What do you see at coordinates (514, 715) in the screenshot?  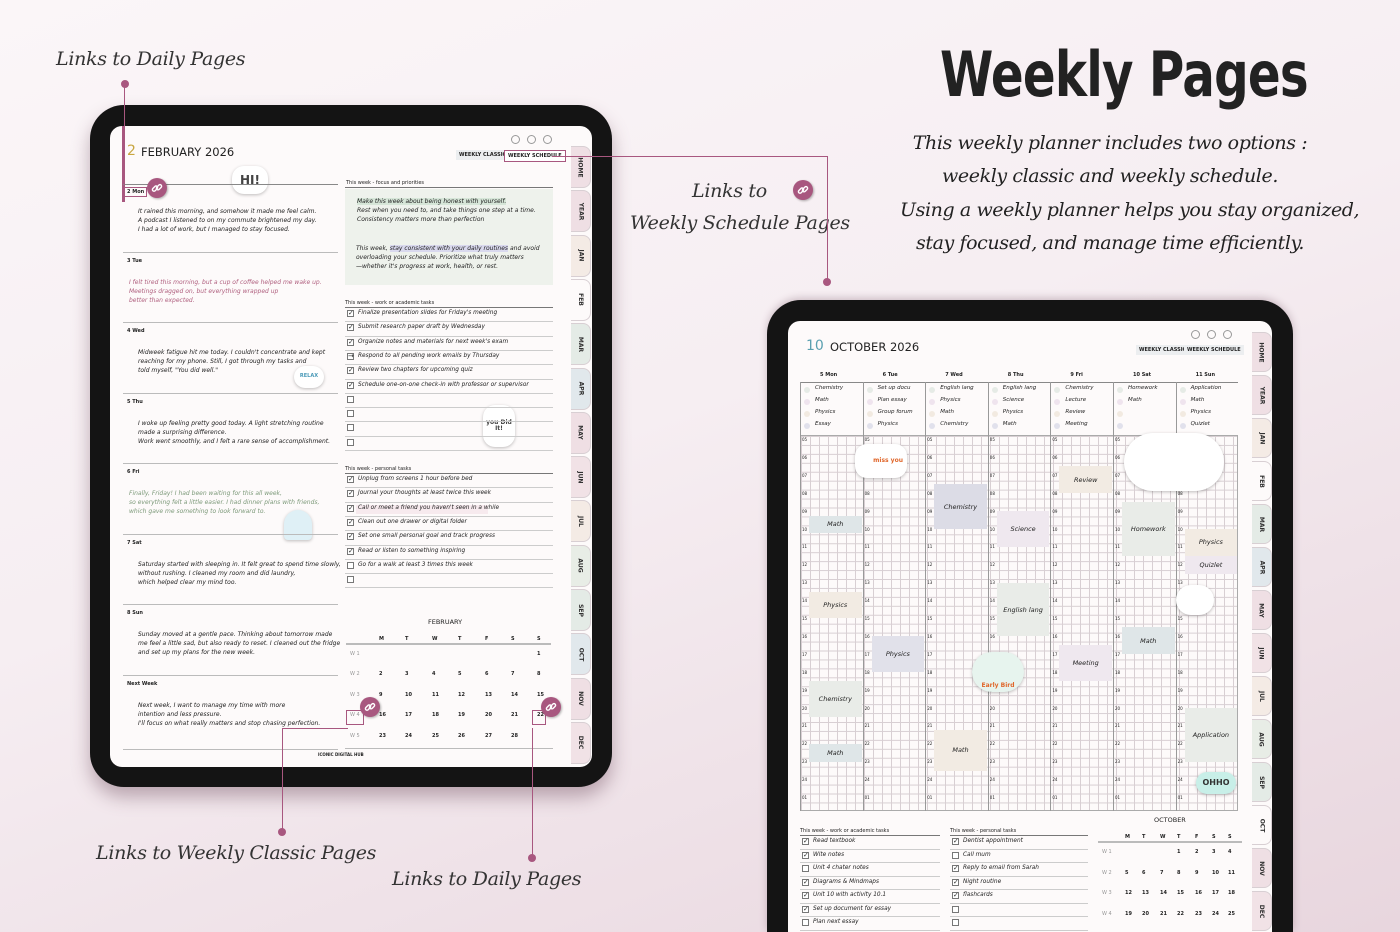 I see `calendar-day: 21` at bounding box center [514, 715].